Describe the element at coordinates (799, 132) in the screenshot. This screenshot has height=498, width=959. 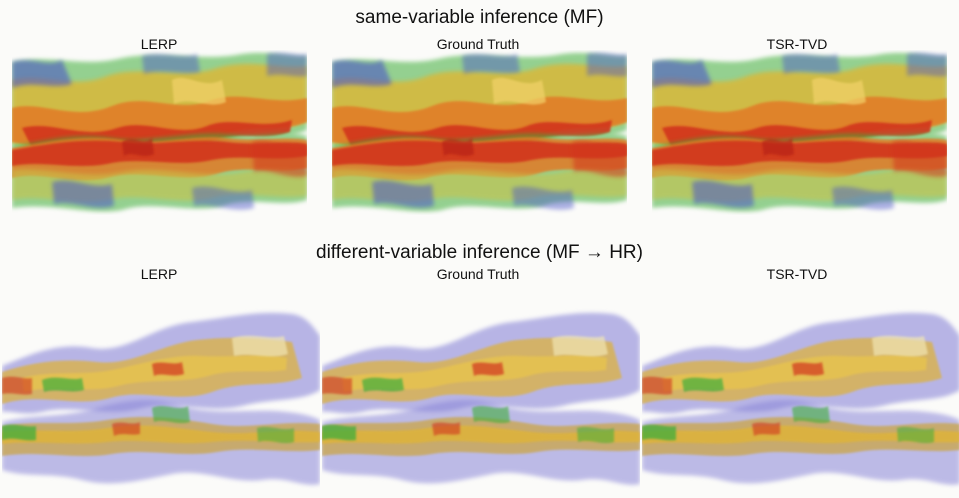
I see `top-render-tsr-tvd` at that location.